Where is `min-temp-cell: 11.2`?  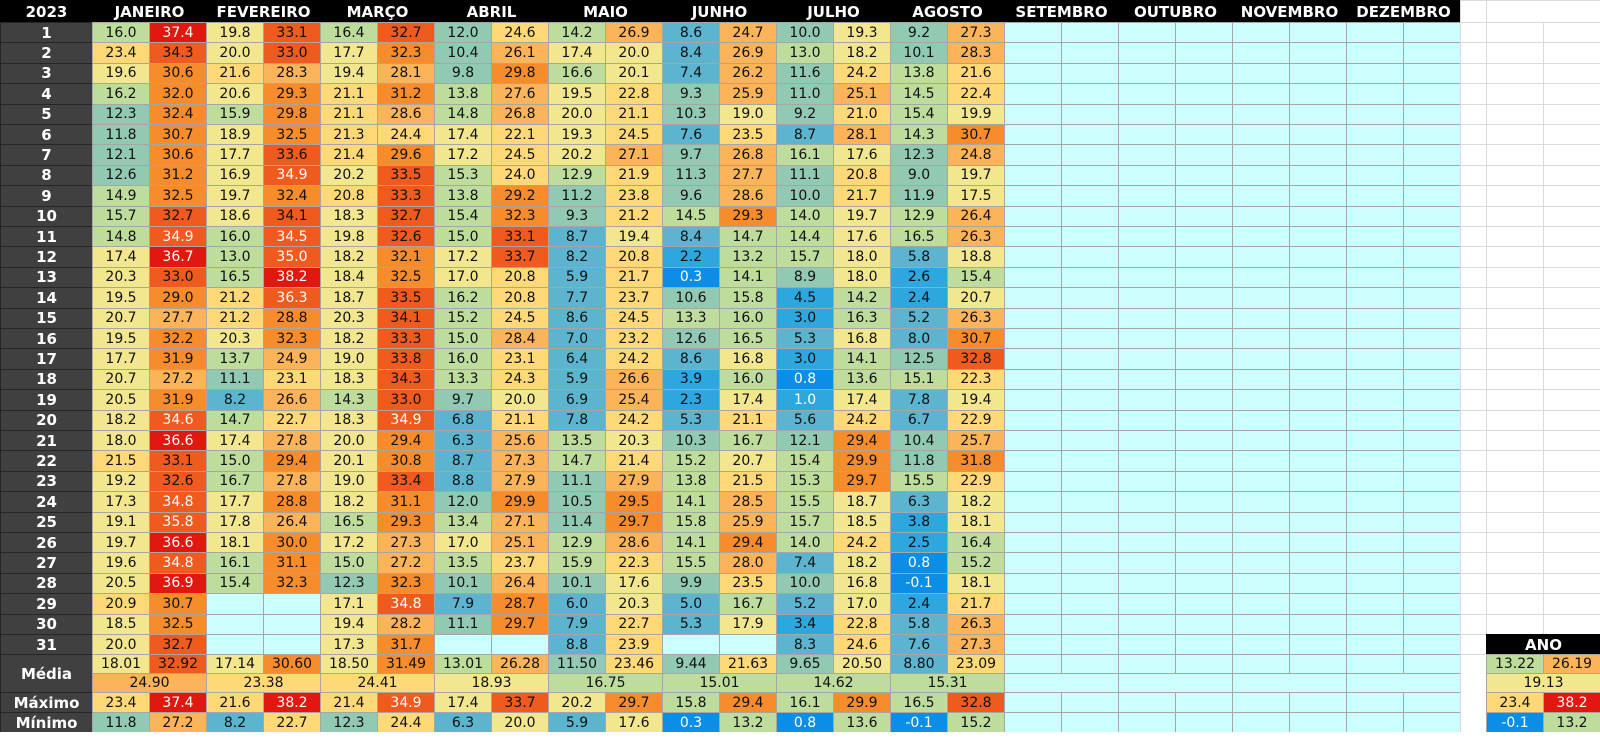
min-temp-cell: 11.2 is located at coordinates (577, 196).